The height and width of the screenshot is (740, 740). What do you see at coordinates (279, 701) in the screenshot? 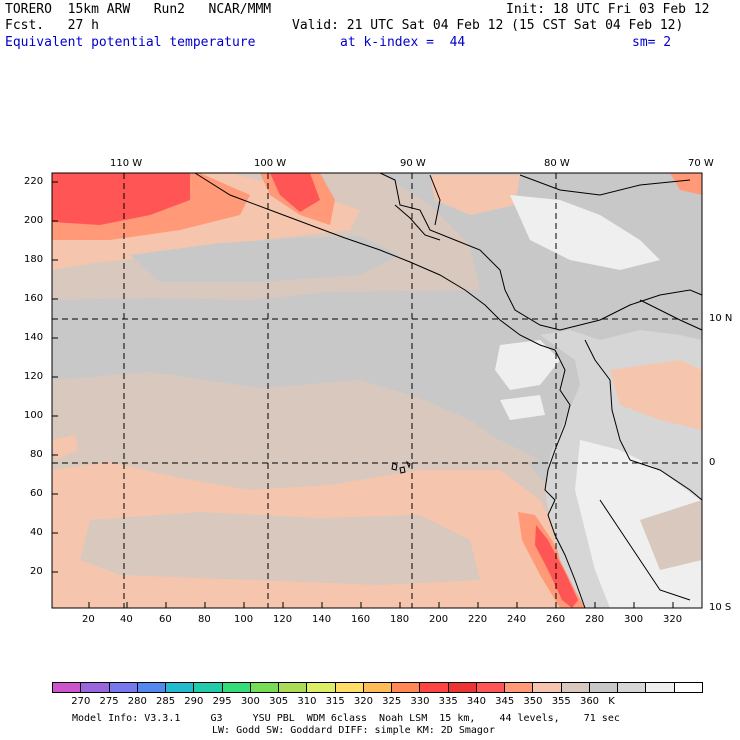
I see `colorbar-label: 305` at bounding box center [279, 701].